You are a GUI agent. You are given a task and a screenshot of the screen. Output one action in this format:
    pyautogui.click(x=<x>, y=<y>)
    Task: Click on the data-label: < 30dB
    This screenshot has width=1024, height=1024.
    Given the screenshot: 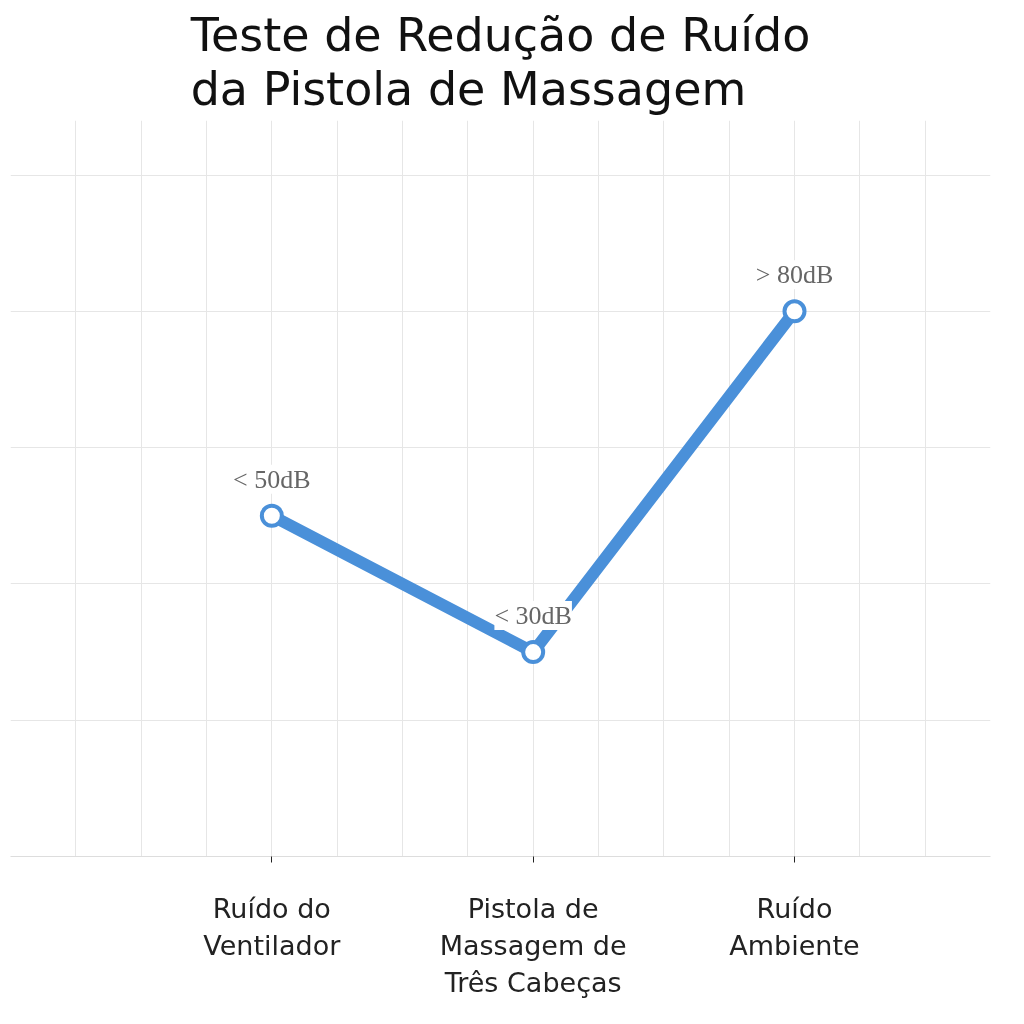 What is the action you would take?
    pyautogui.click(x=533, y=616)
    